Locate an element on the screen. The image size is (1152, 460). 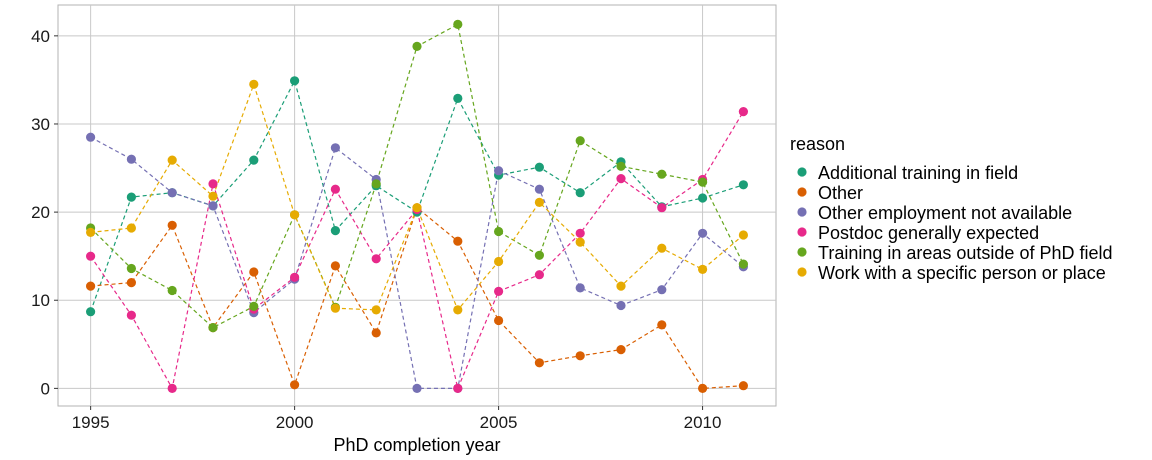
legend-title: reason is located at coordinates (817, 144).